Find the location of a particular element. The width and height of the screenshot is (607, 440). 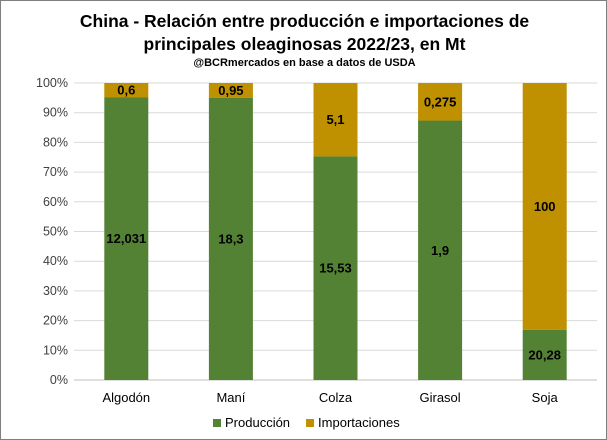

data-label: 100 is located at coordinates (545, 206).